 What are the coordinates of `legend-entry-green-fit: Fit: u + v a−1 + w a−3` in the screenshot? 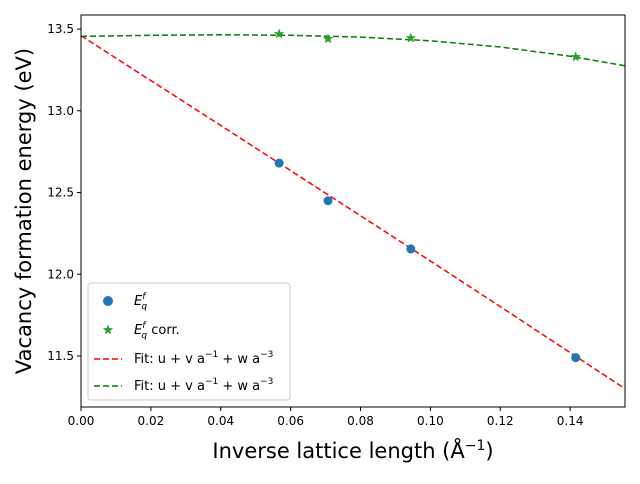 It's located at (183, 385).